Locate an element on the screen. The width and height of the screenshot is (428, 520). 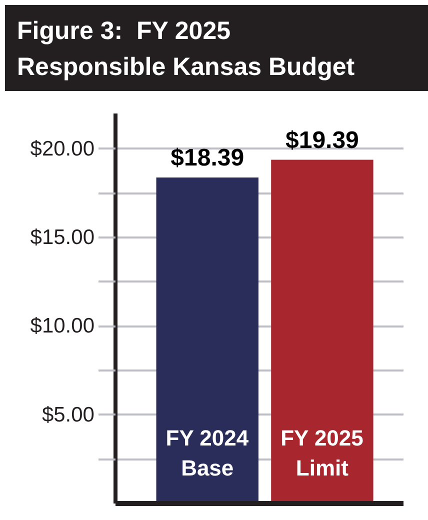
chart-title: Figure 3: FY 2025 Responsible Kansas Budget is located at coordinates (186, 49).